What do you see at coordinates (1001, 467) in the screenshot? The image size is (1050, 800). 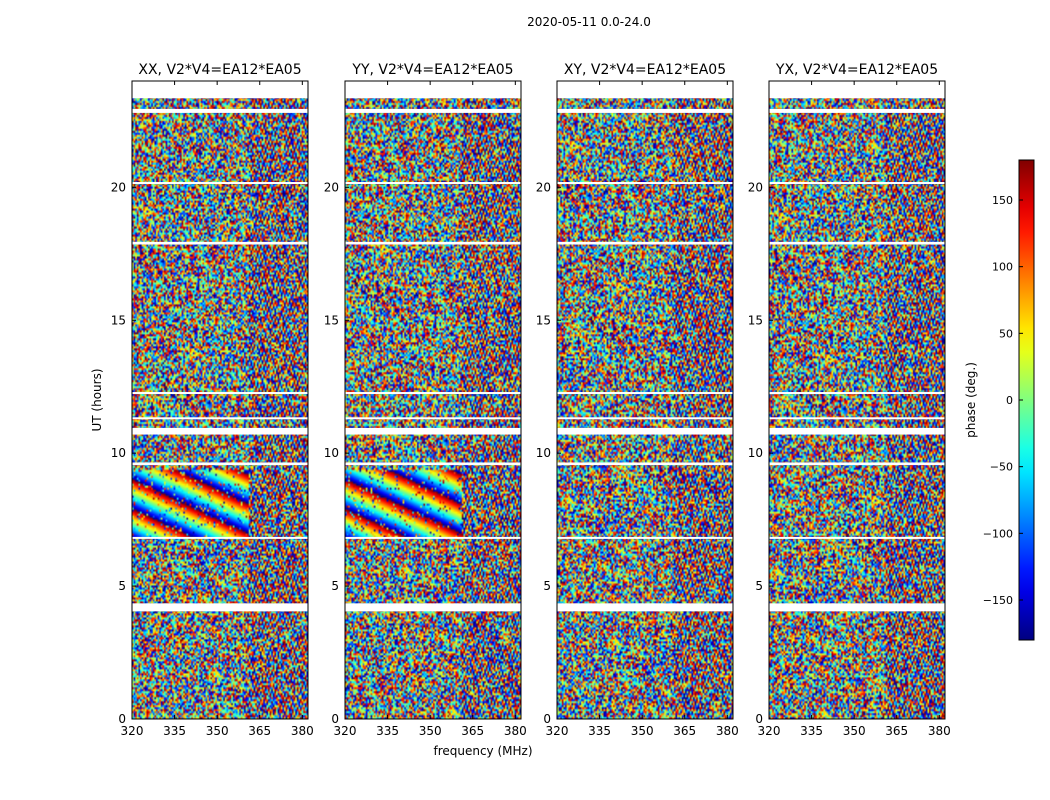 I see `colorbar-tick-label: −50` at bounding box center [1001, 467].